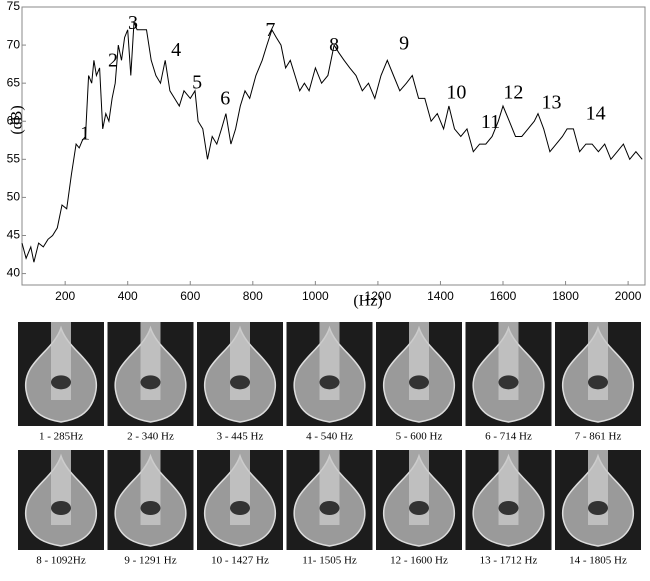  What do you see at coordinates (240, 437) in the screenshot?
I see `mode-caption: 3 - 445 Hz` at bounding box center [240, 437].